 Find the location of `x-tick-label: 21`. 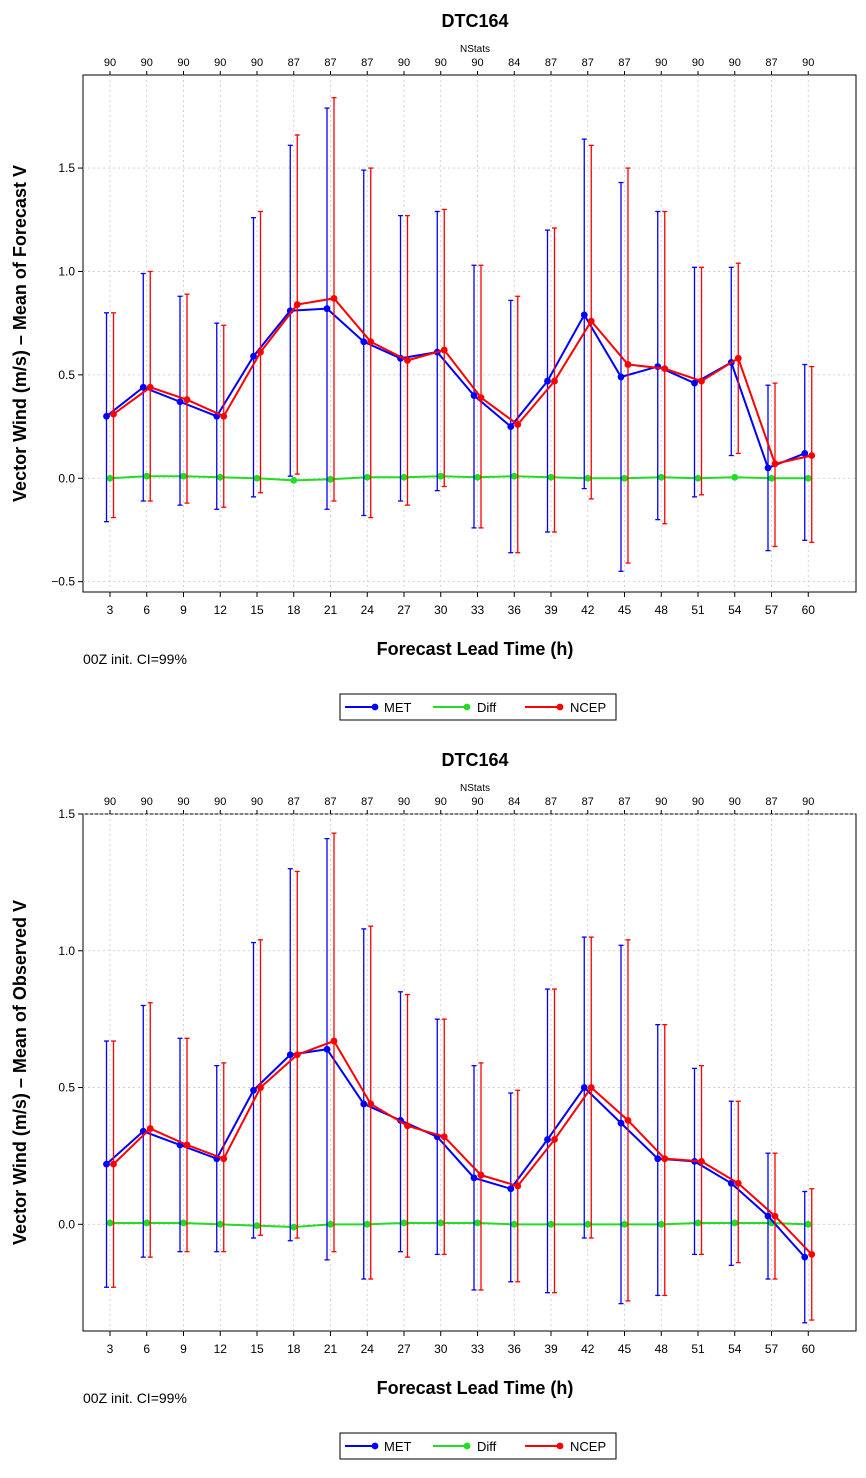

x-tick-label: 21 is located at coordinates (331, 1349).